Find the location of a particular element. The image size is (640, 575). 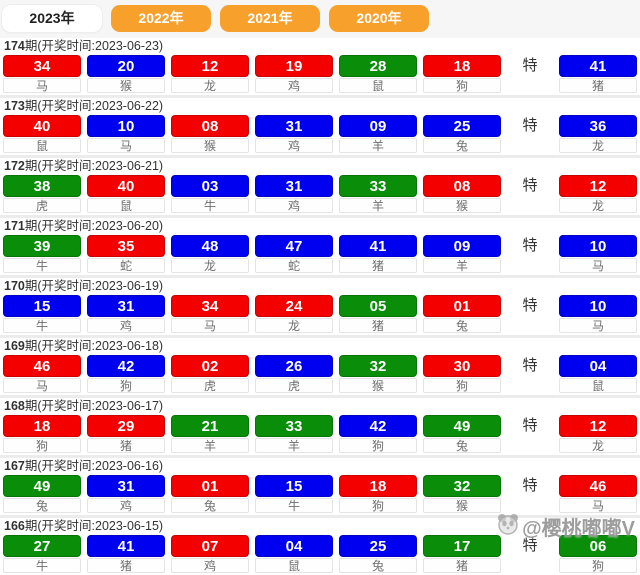

number-ball: 25 is located at coordinates (378, 546).